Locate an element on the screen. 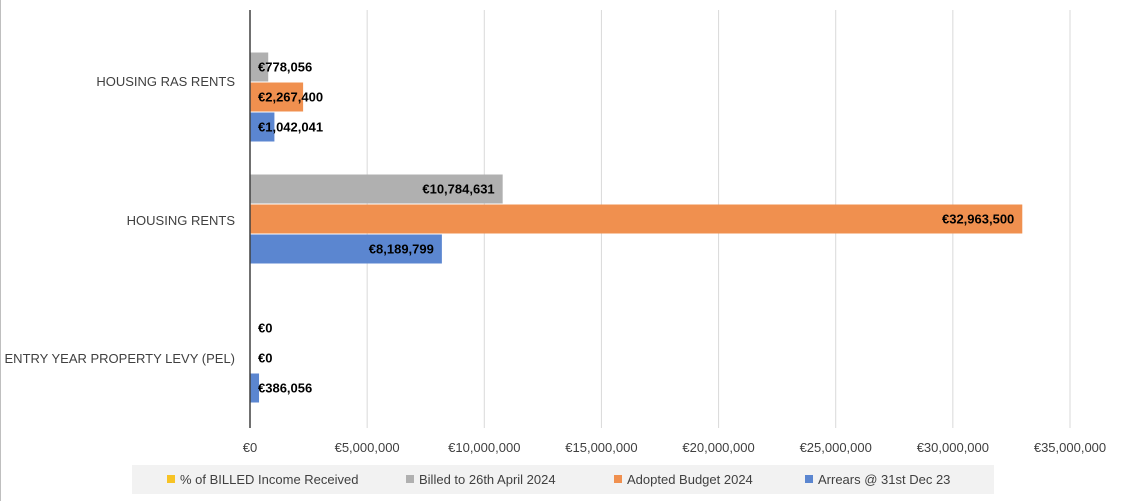  legend-label: Arrears @ 31st Dec 23 is located at coordinates (884, 479).